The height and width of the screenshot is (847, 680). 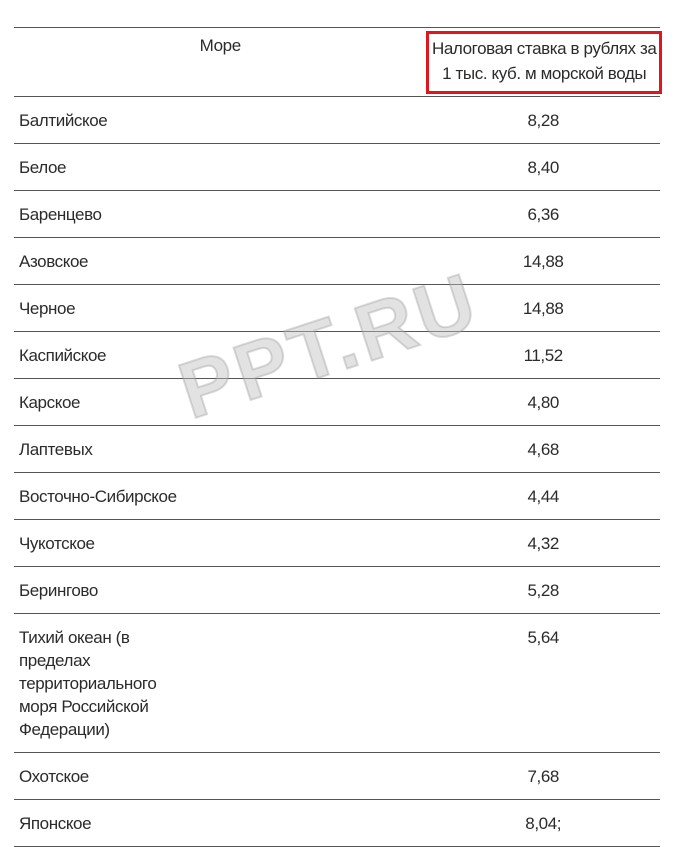 I want to click on table-row: Черное 14,88, so click(x=337, y=308).